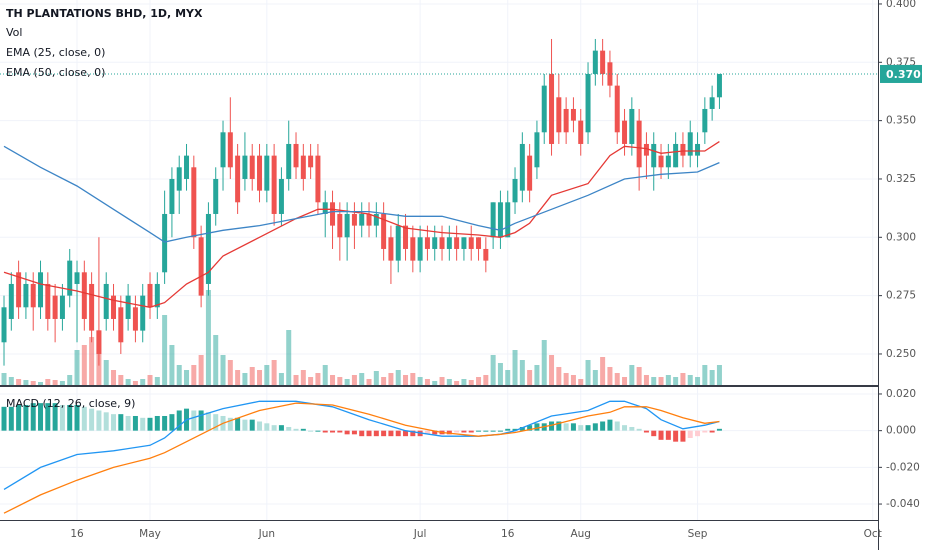 Image resolution: width=932 pixels, height=550 pixels. I want to click on y-tick-label: -0.020, so click(903, 467).